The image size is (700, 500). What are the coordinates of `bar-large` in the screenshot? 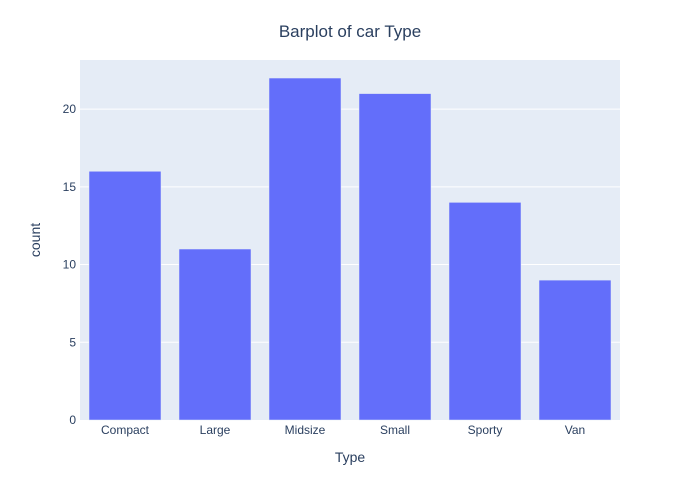 It's located at (215, 334).